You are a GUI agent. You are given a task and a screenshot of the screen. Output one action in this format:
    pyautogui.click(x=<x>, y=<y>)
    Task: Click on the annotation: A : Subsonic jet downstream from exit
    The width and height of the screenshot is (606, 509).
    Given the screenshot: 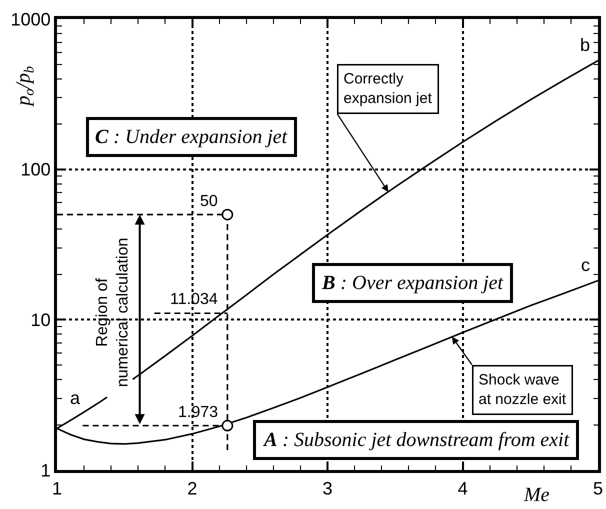 What is the action you would take?
    pyautogui.click(x=416, y=440)
    